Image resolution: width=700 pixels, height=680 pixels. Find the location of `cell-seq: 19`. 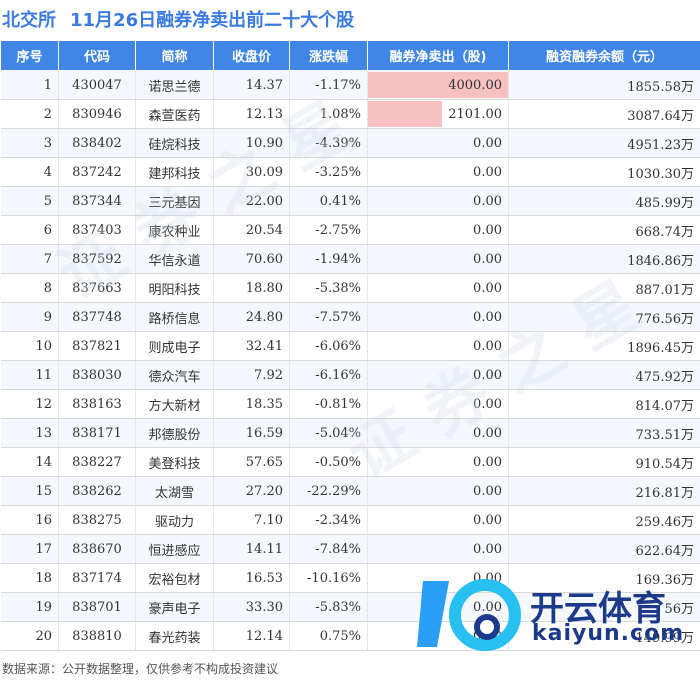

cell-seq: 19 is located at coordinates (29, 607).